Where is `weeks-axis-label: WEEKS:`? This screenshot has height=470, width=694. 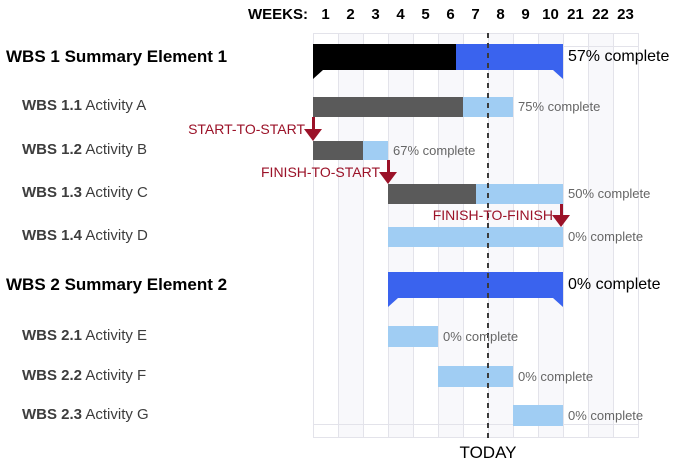 weeks-axis-label: WEEKS: is located at coordinates (278, 14).